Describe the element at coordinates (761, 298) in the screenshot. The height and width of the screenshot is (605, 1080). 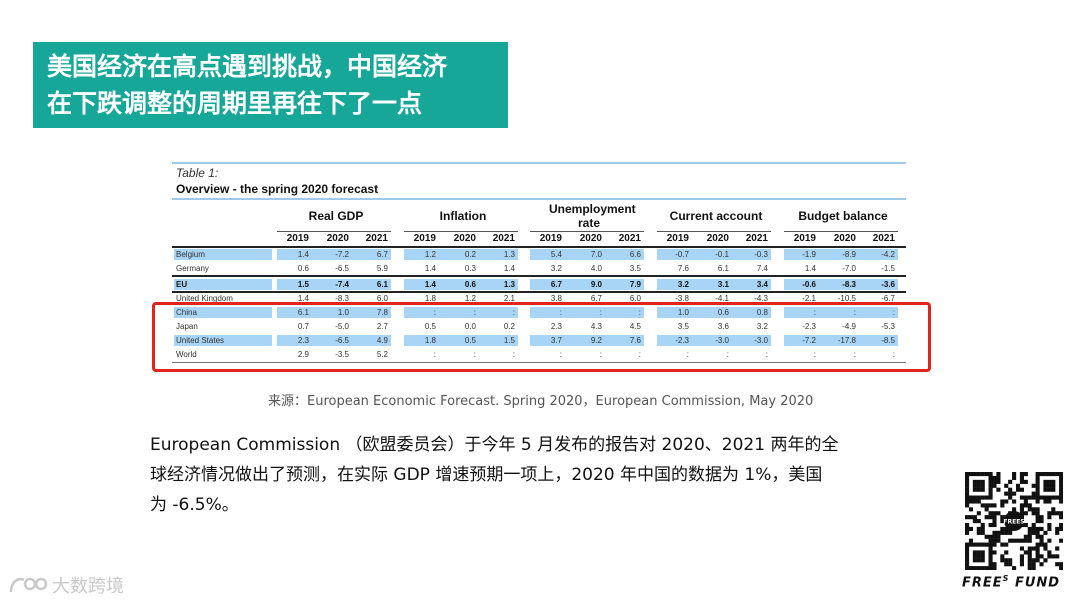
I see `table-cell: -4.3` at that location.